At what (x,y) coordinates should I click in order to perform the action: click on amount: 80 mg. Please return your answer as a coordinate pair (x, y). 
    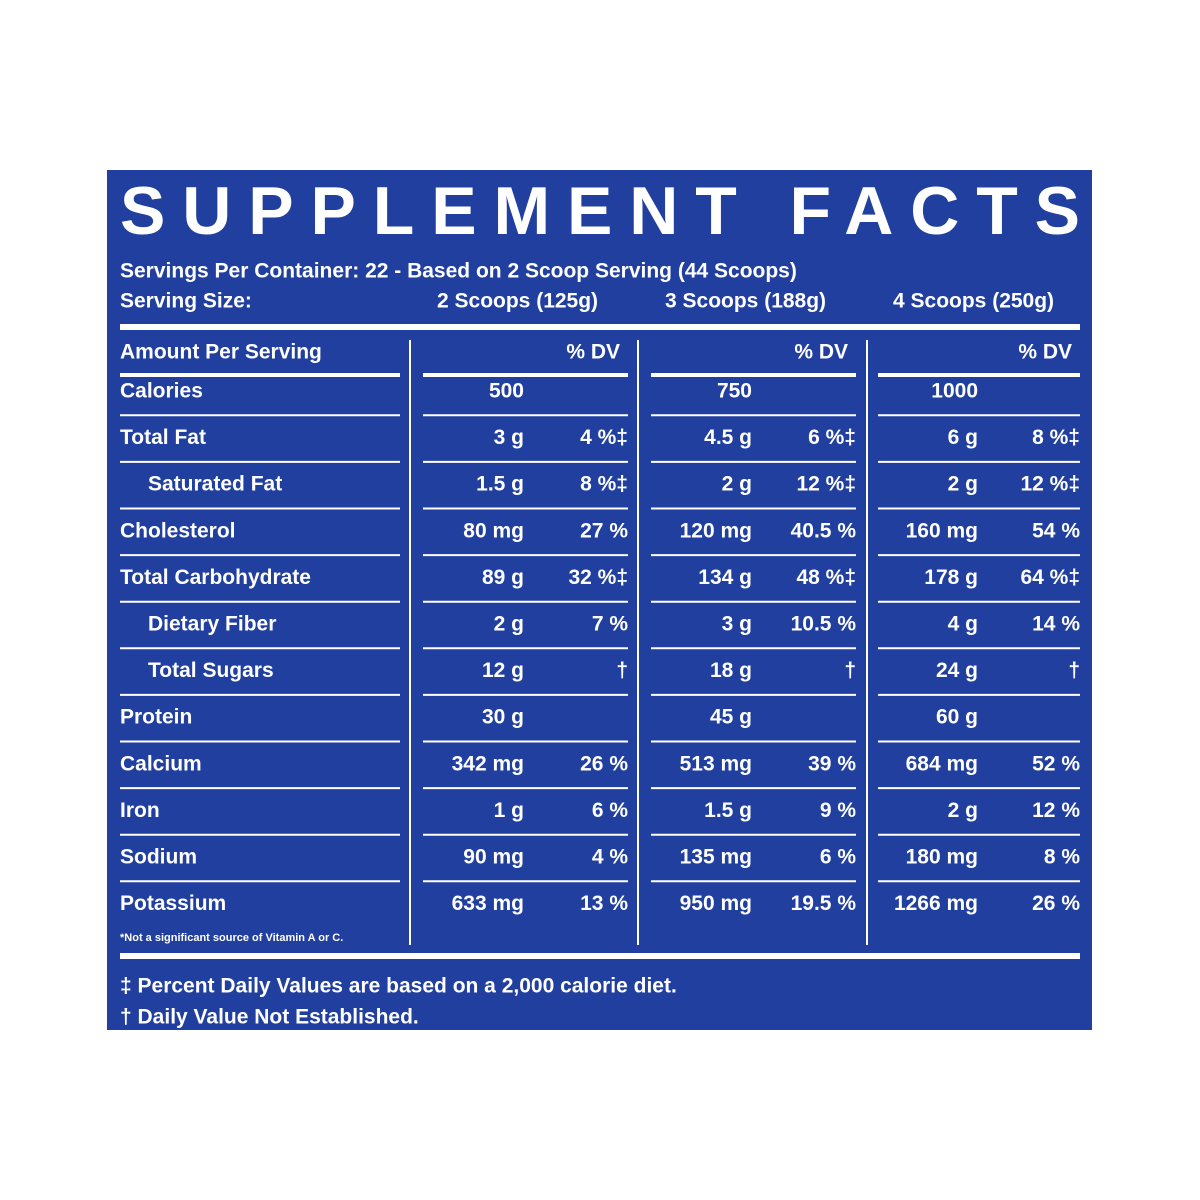
    Looking at the image, I should click on (493, 530).